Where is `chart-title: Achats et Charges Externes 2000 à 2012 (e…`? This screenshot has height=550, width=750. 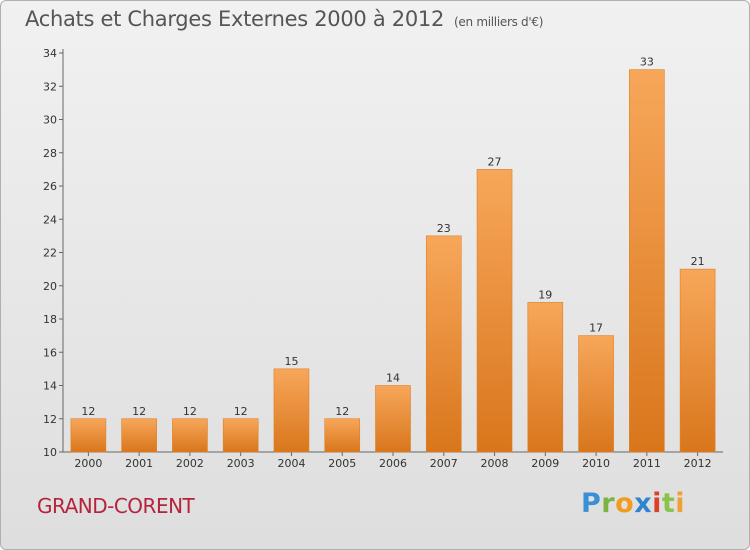 chart-title: Achats et Charges Externes 2000 à 2012 (e… is located at coordinates (284, 19).